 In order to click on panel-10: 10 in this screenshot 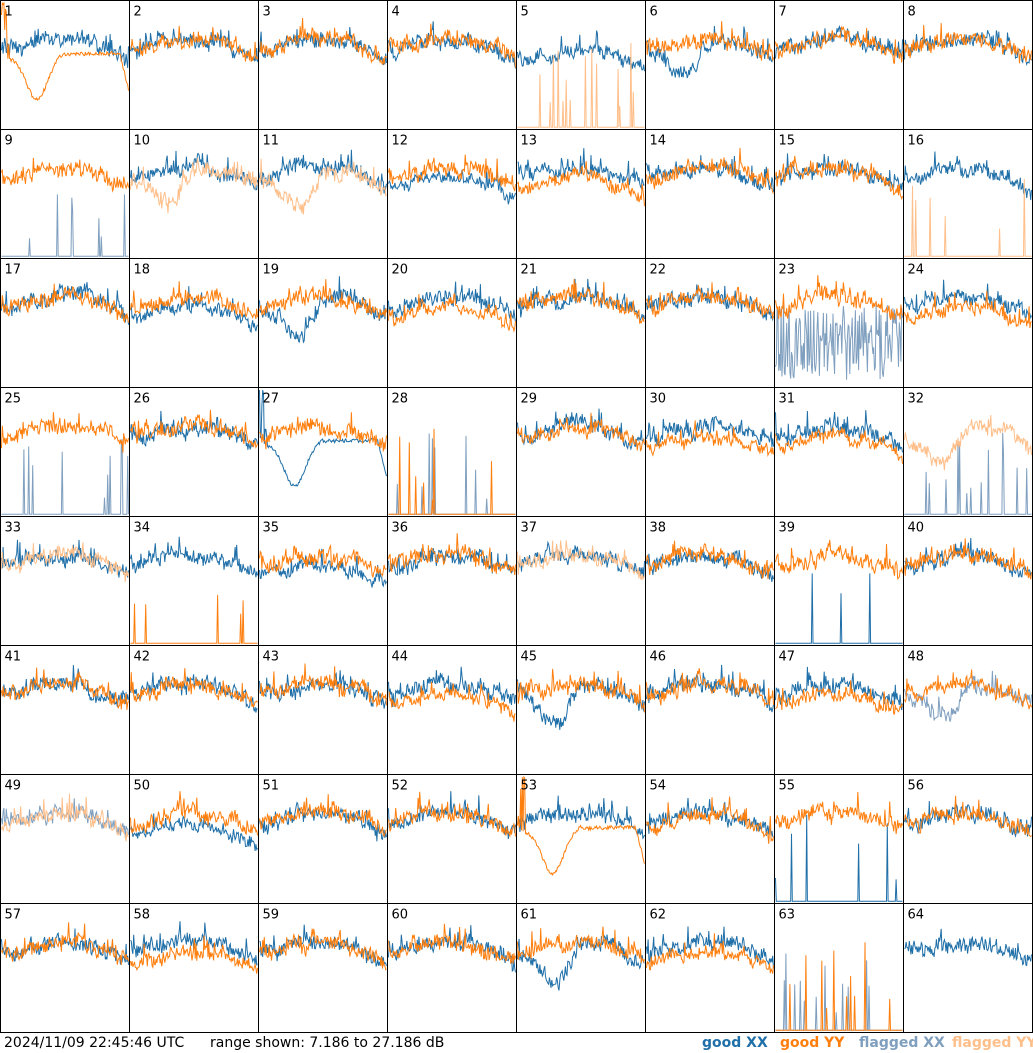, I will do `click(194, 194)`.